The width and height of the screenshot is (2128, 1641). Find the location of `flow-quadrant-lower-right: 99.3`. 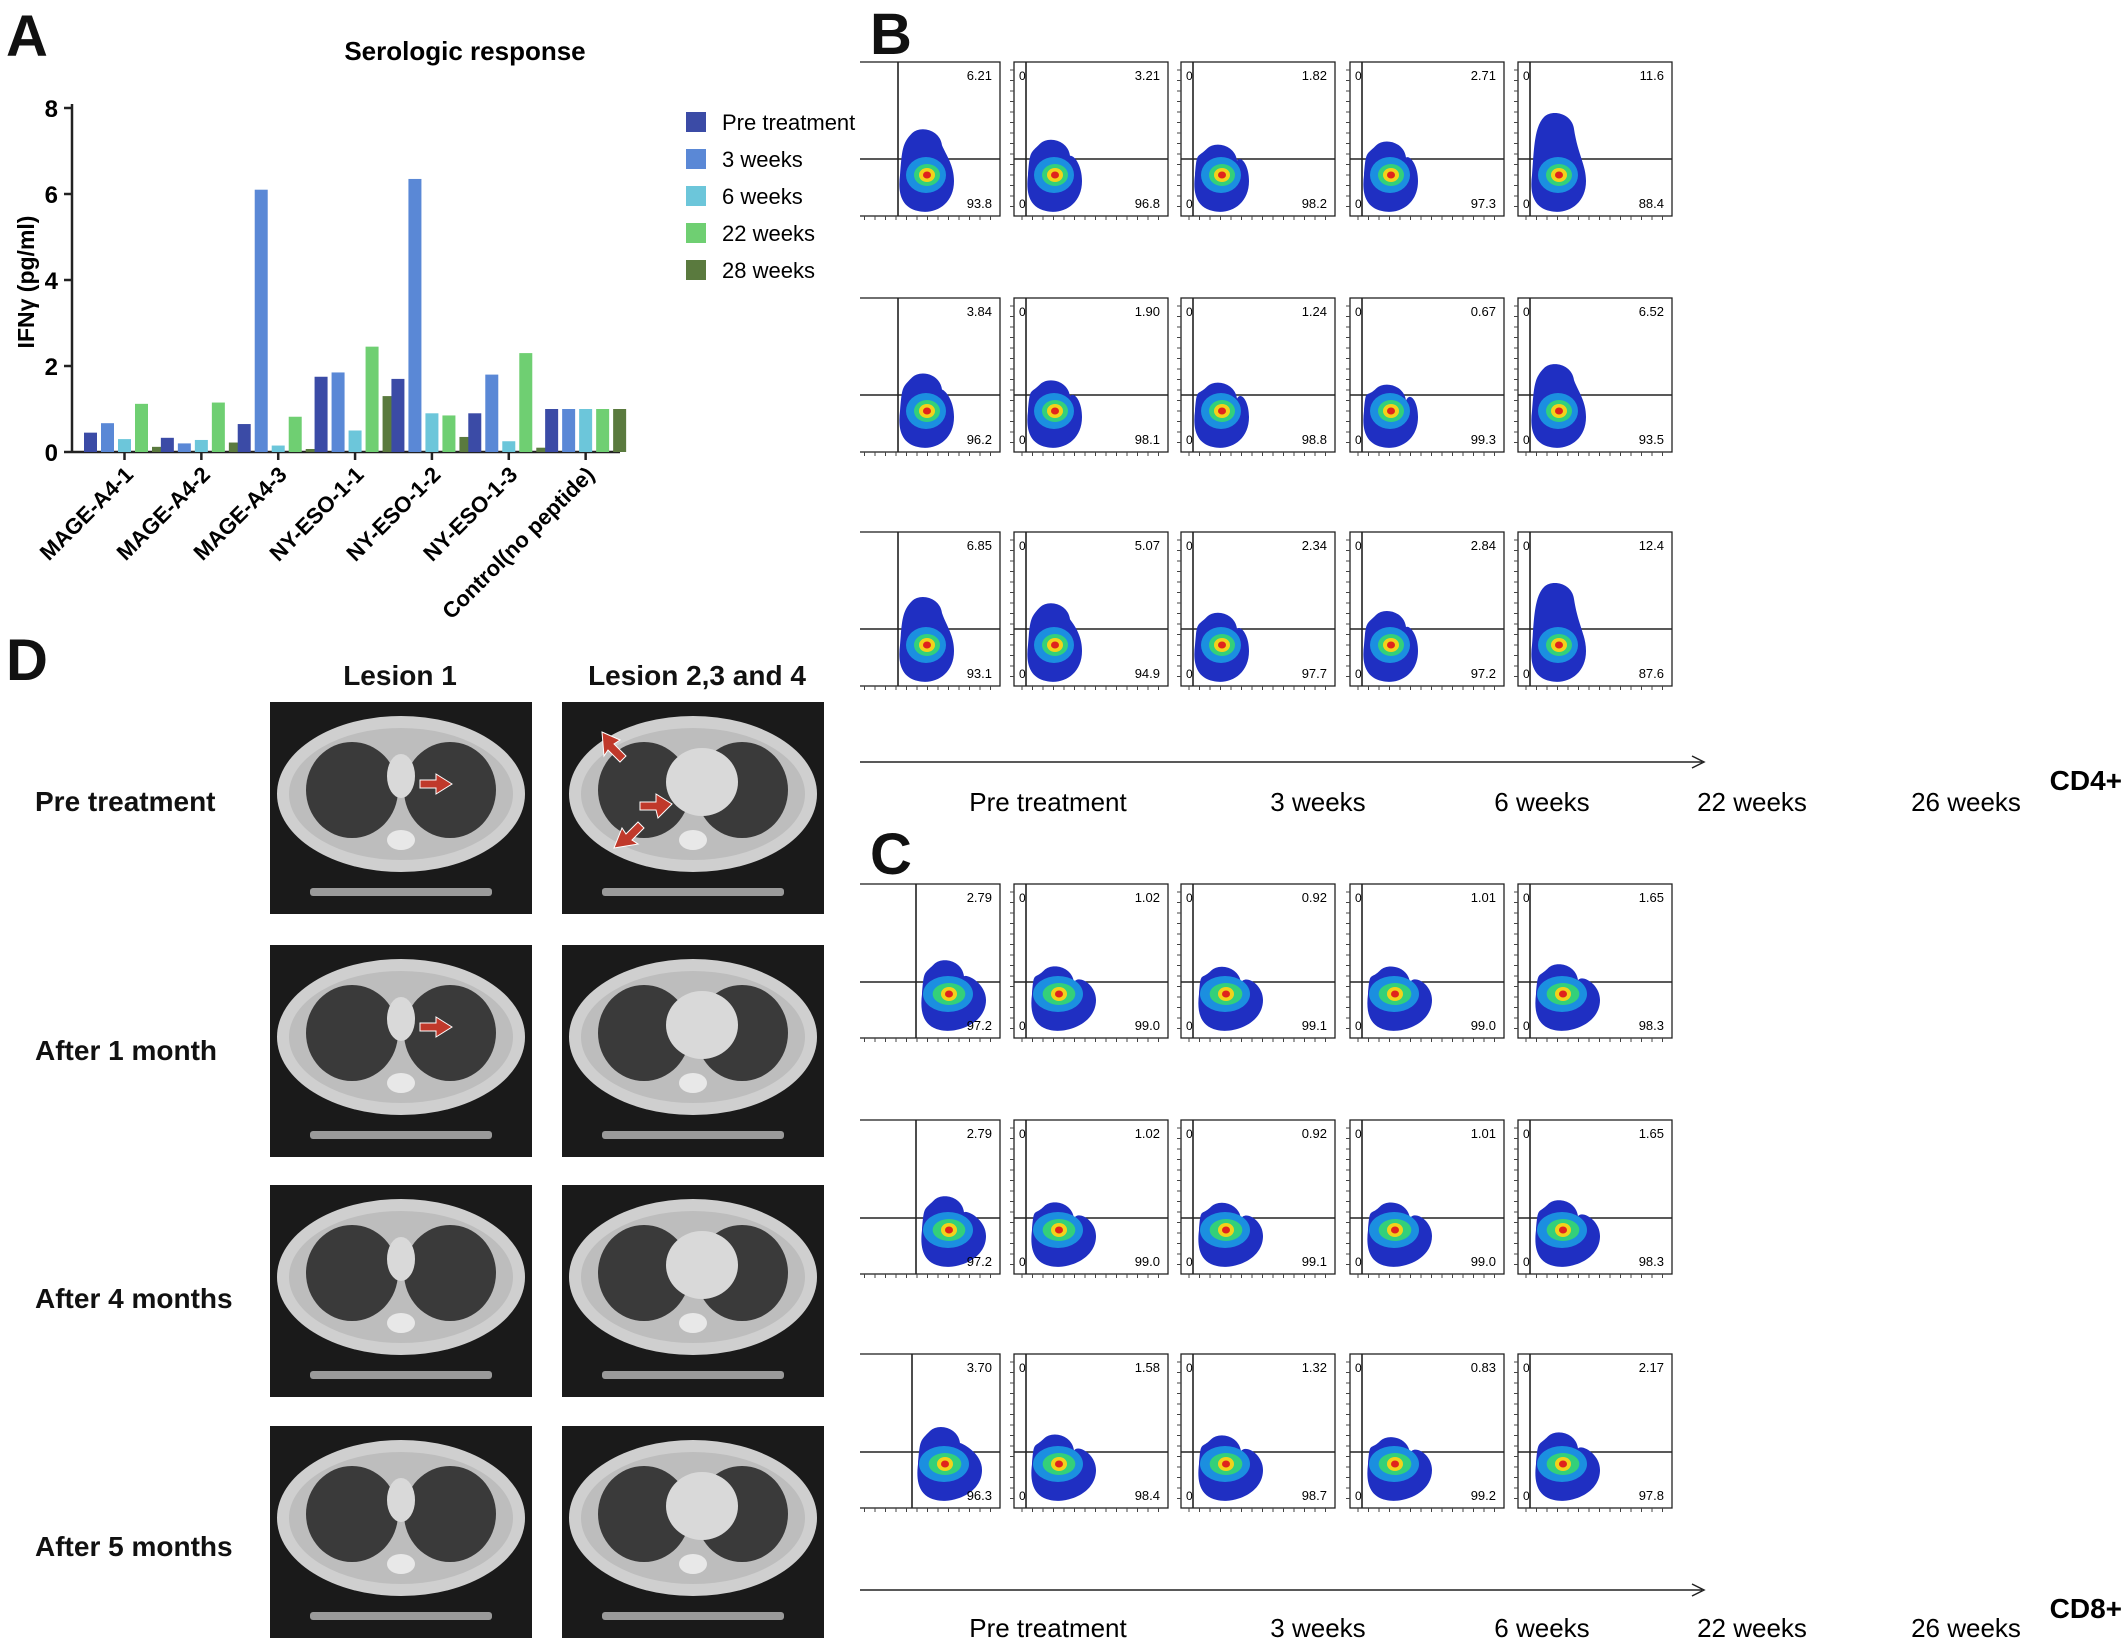

flow-quadrant-lower-right: 99.3 is located at coordinates (1483, 439).